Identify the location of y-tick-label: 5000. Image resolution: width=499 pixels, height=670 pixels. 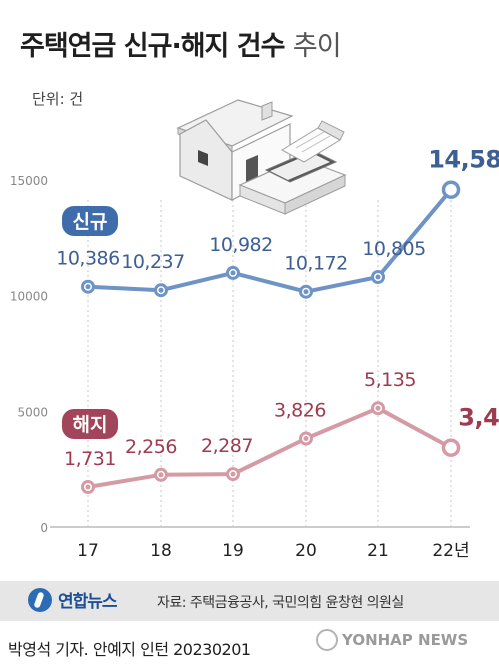
(32, 412).